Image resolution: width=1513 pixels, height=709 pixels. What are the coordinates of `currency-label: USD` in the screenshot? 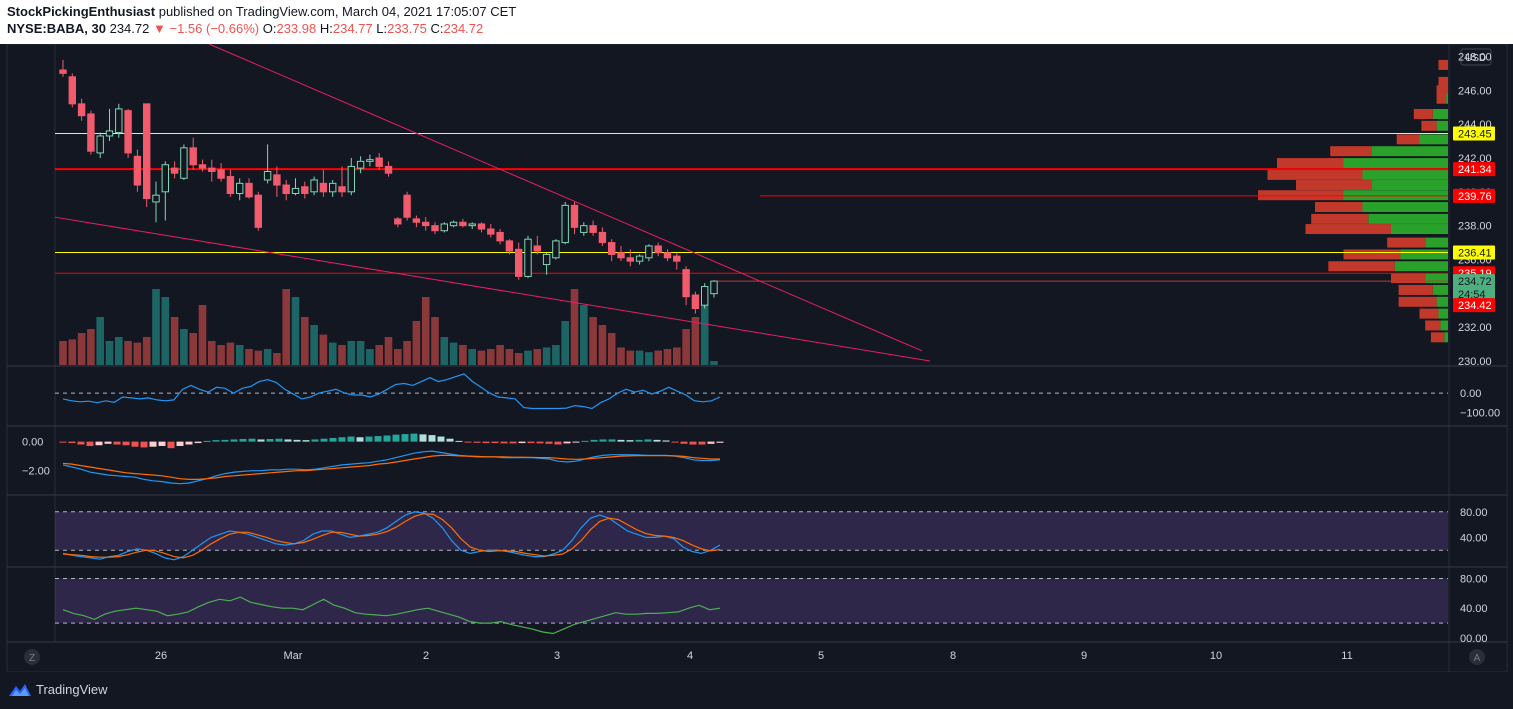 It's located at (1475, 58).